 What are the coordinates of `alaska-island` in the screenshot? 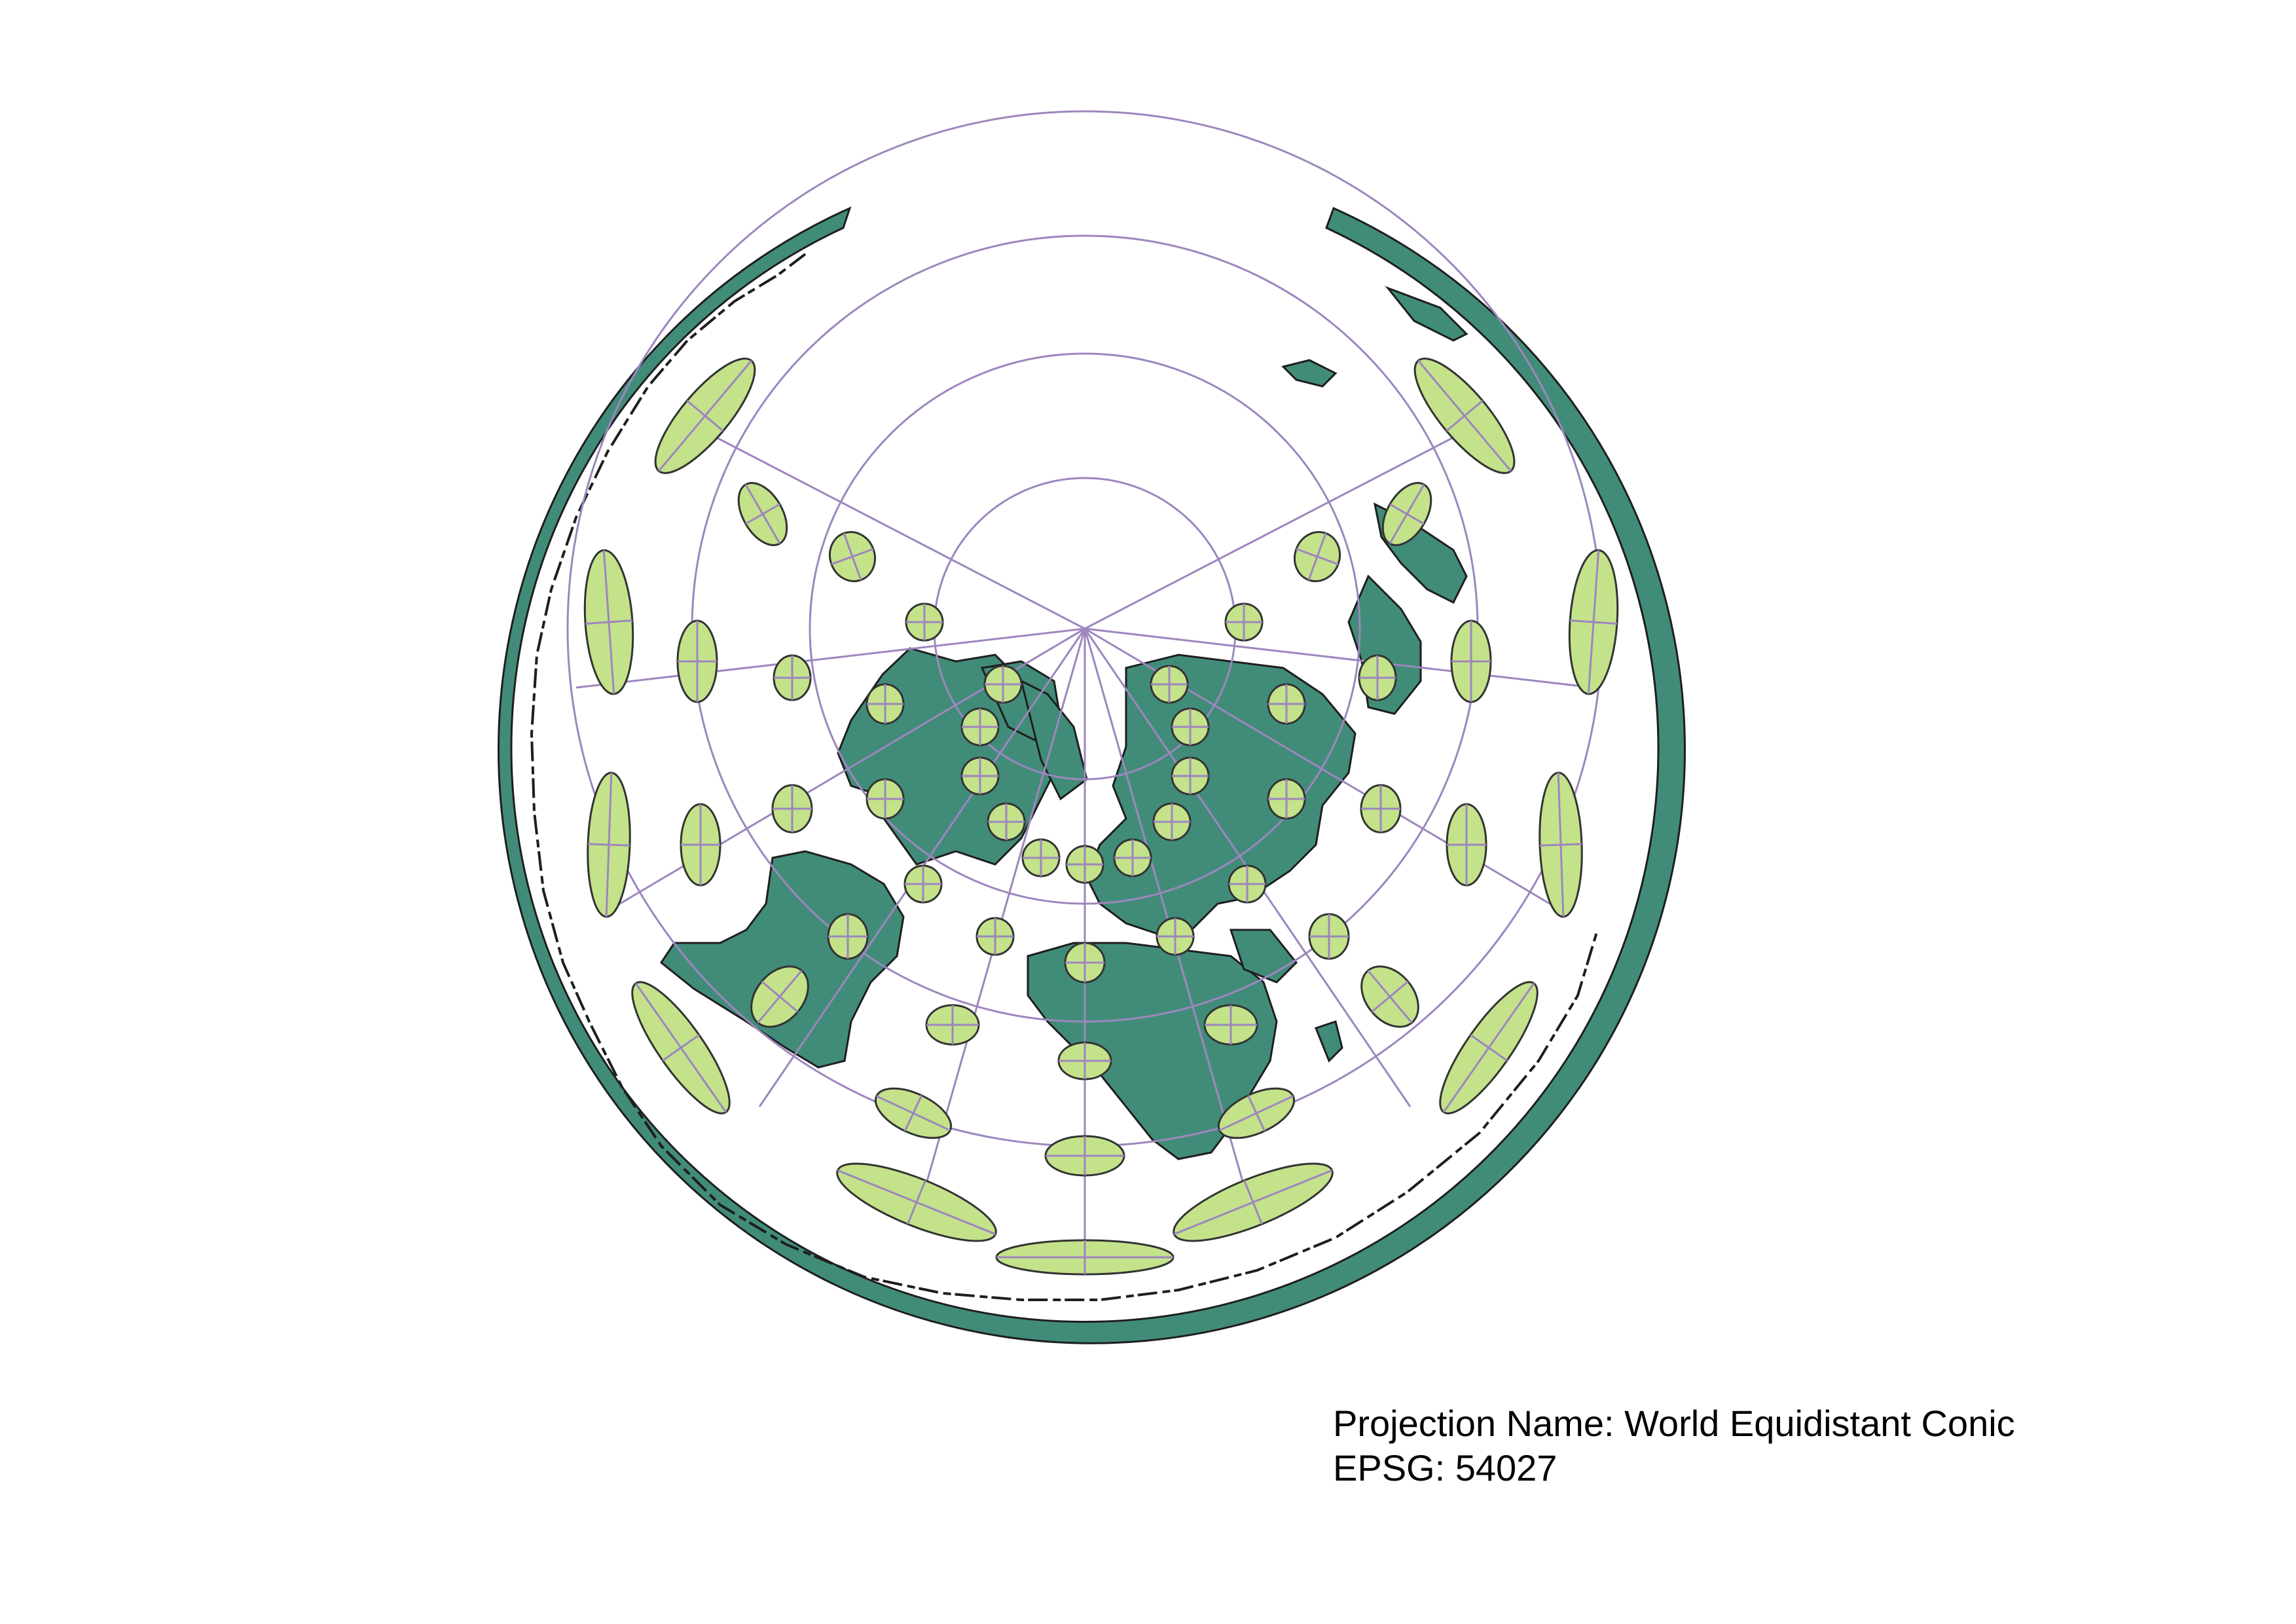 It's located at (1309, 373).